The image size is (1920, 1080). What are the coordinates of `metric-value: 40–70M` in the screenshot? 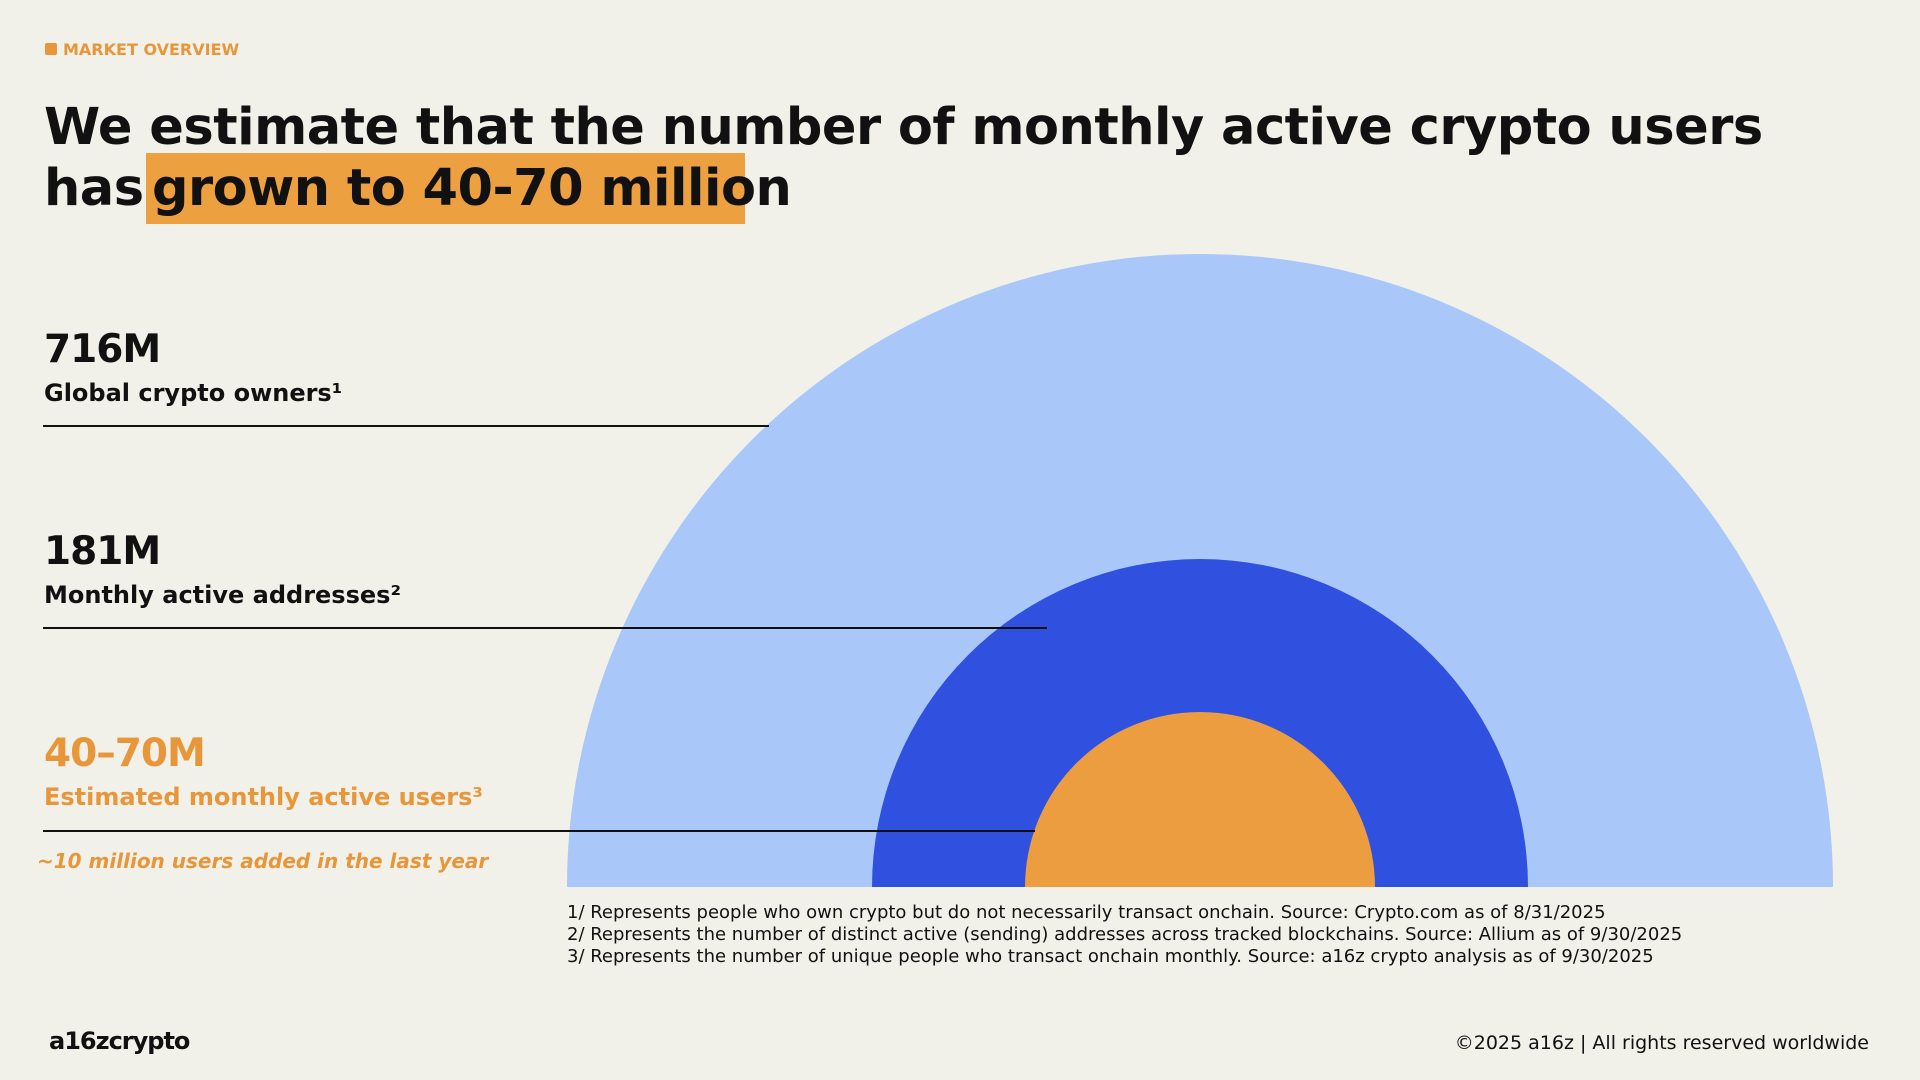 It's located at (124, 753).